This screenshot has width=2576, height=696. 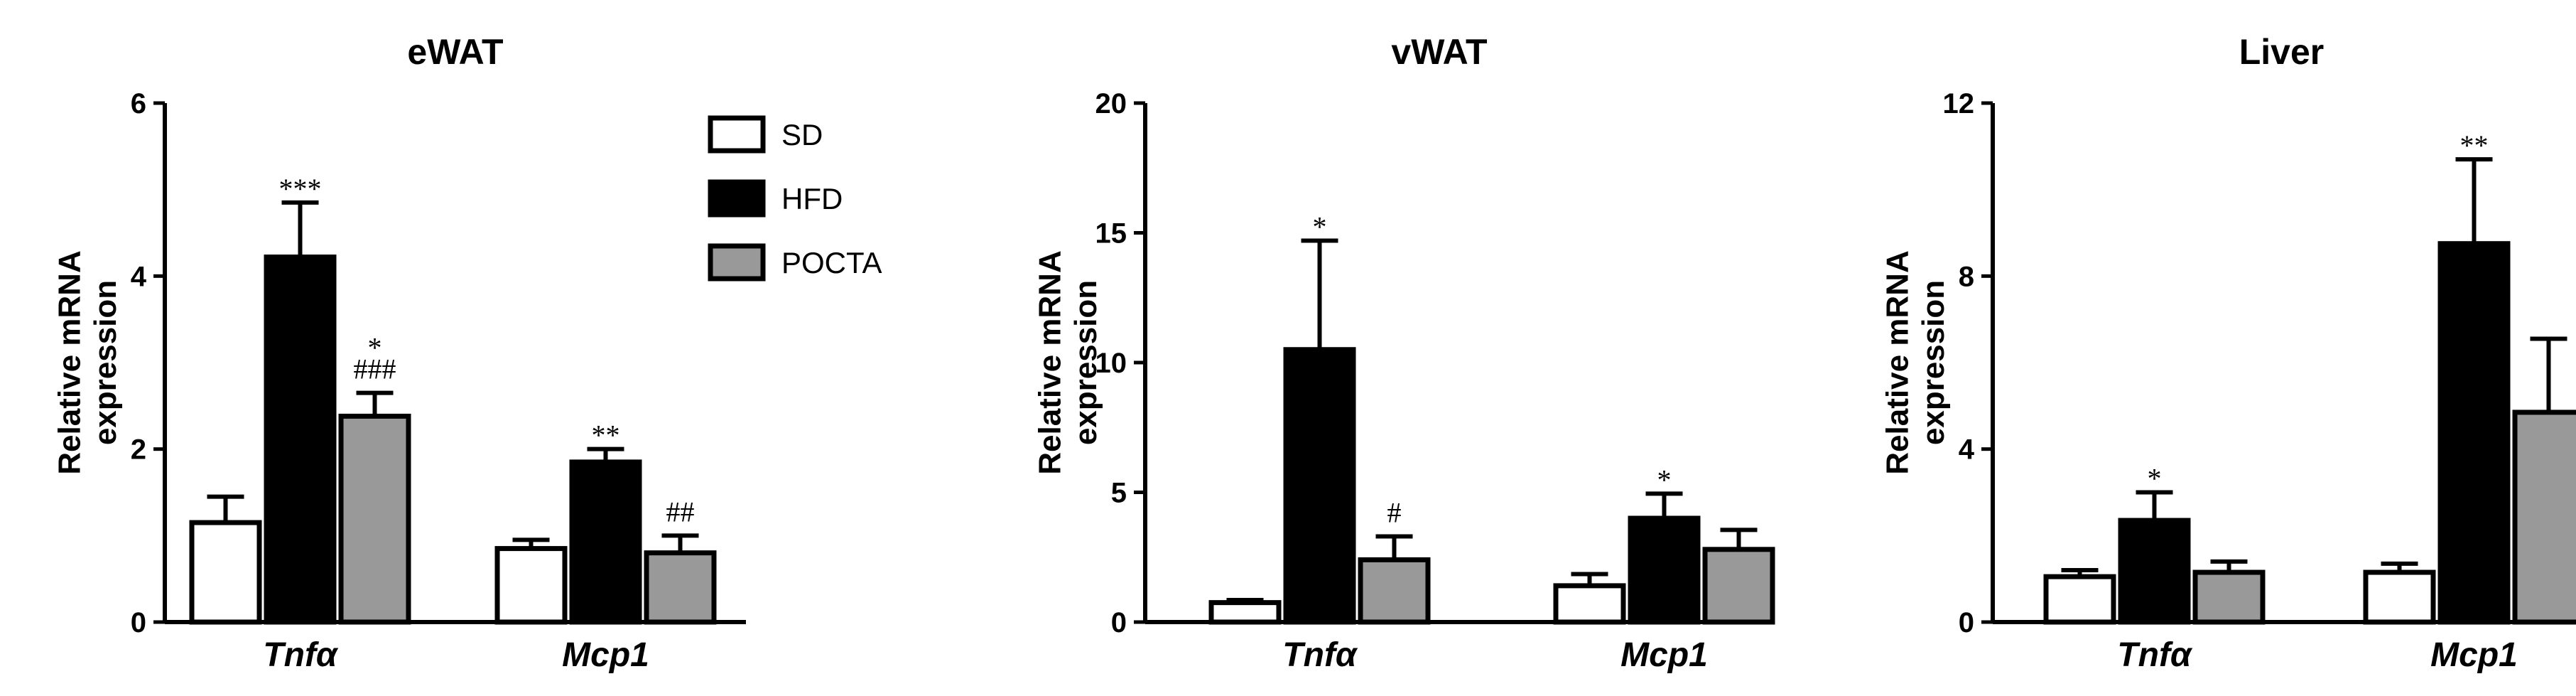 What do you see at coordinates (138, 104) in the screenshot?
I see `y-tick-label: 6` at bounding box center [138, 104].